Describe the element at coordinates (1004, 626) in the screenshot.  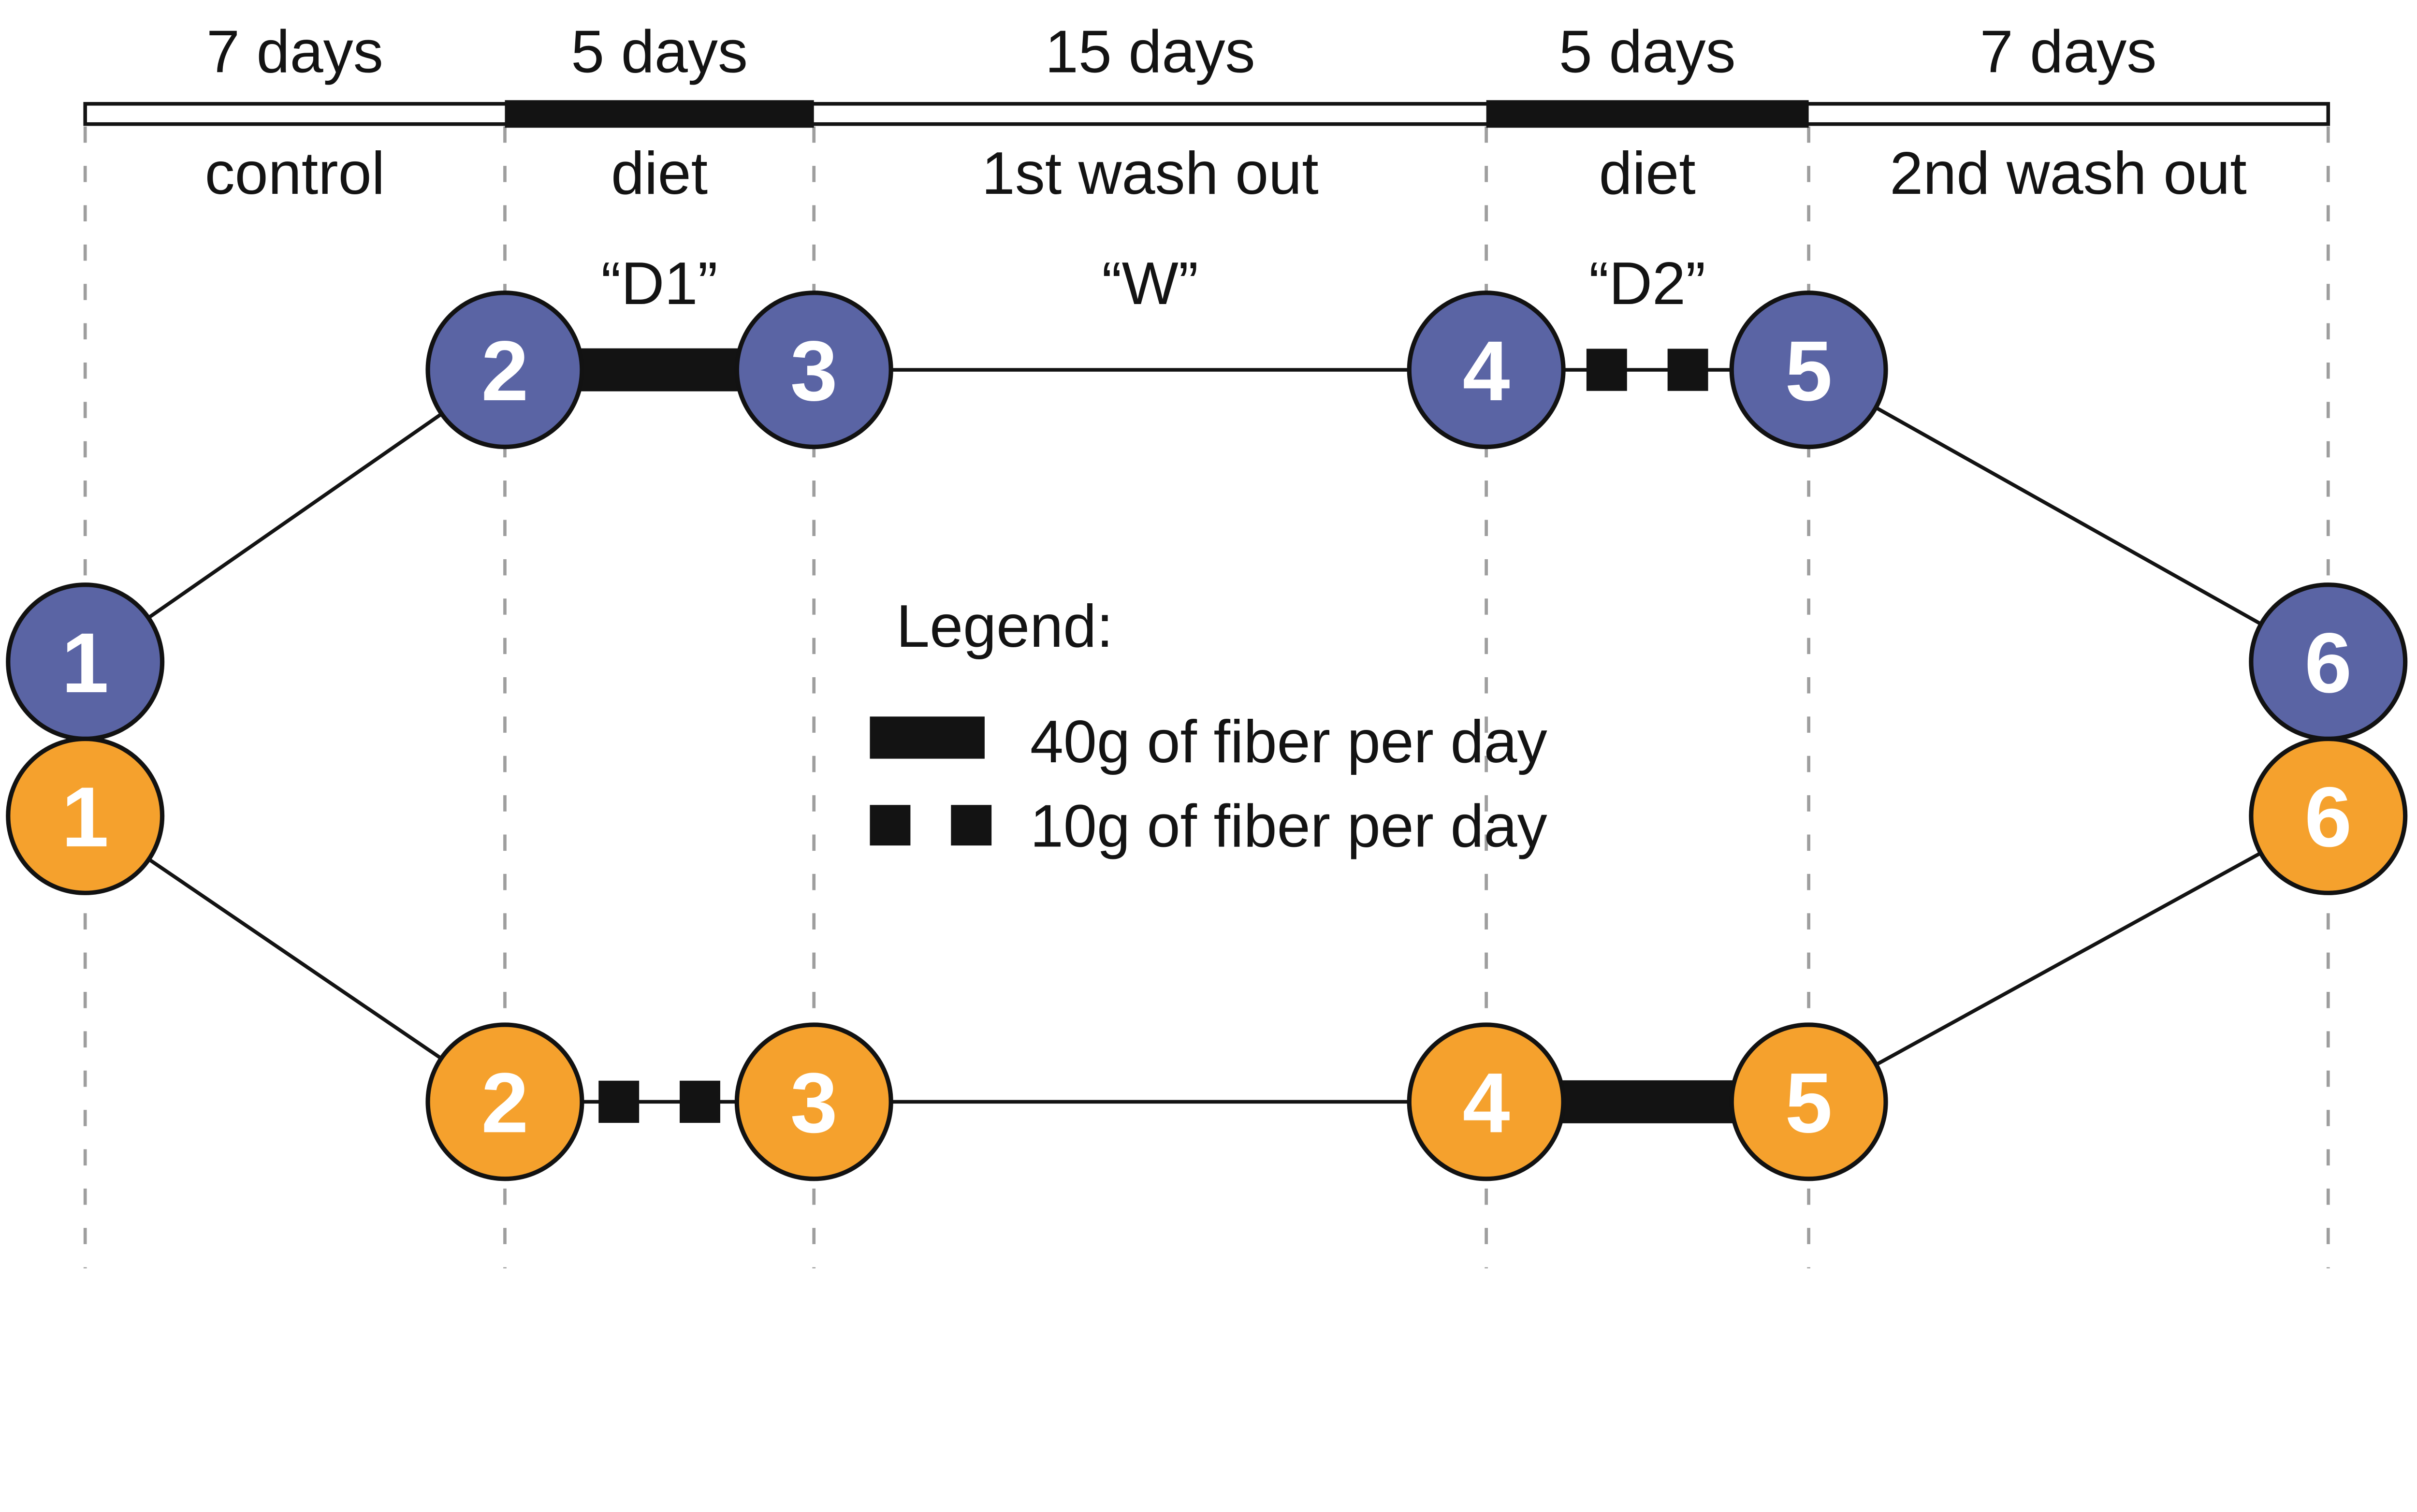
I see `legend-title: Legend:` at that location.